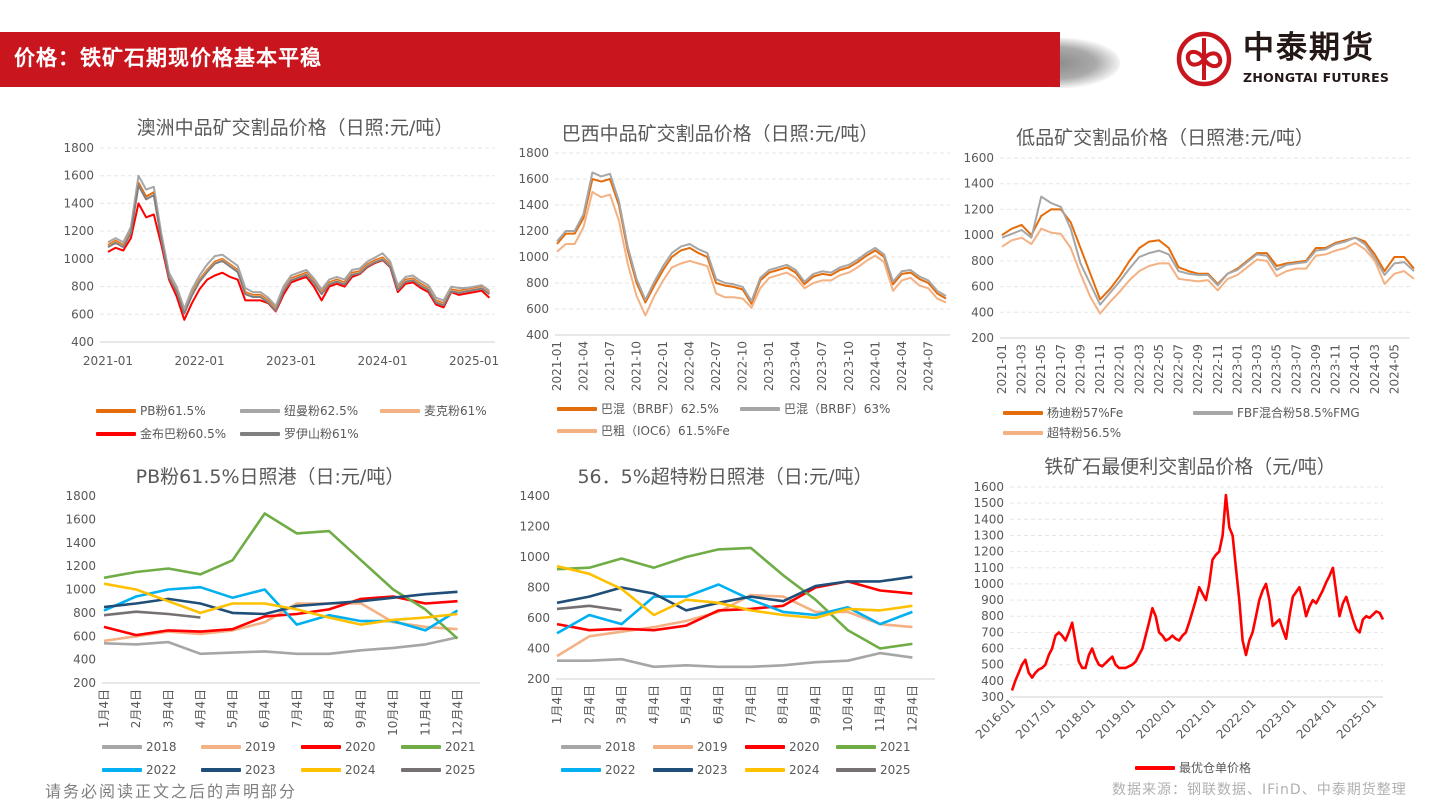 The height and width of the screenshot is (810, 1440). What do you see at coordinates (1193, 768) in the screenshot?
I see `legend-item: 最优仓单价格` at bounding box center [1193, 768].